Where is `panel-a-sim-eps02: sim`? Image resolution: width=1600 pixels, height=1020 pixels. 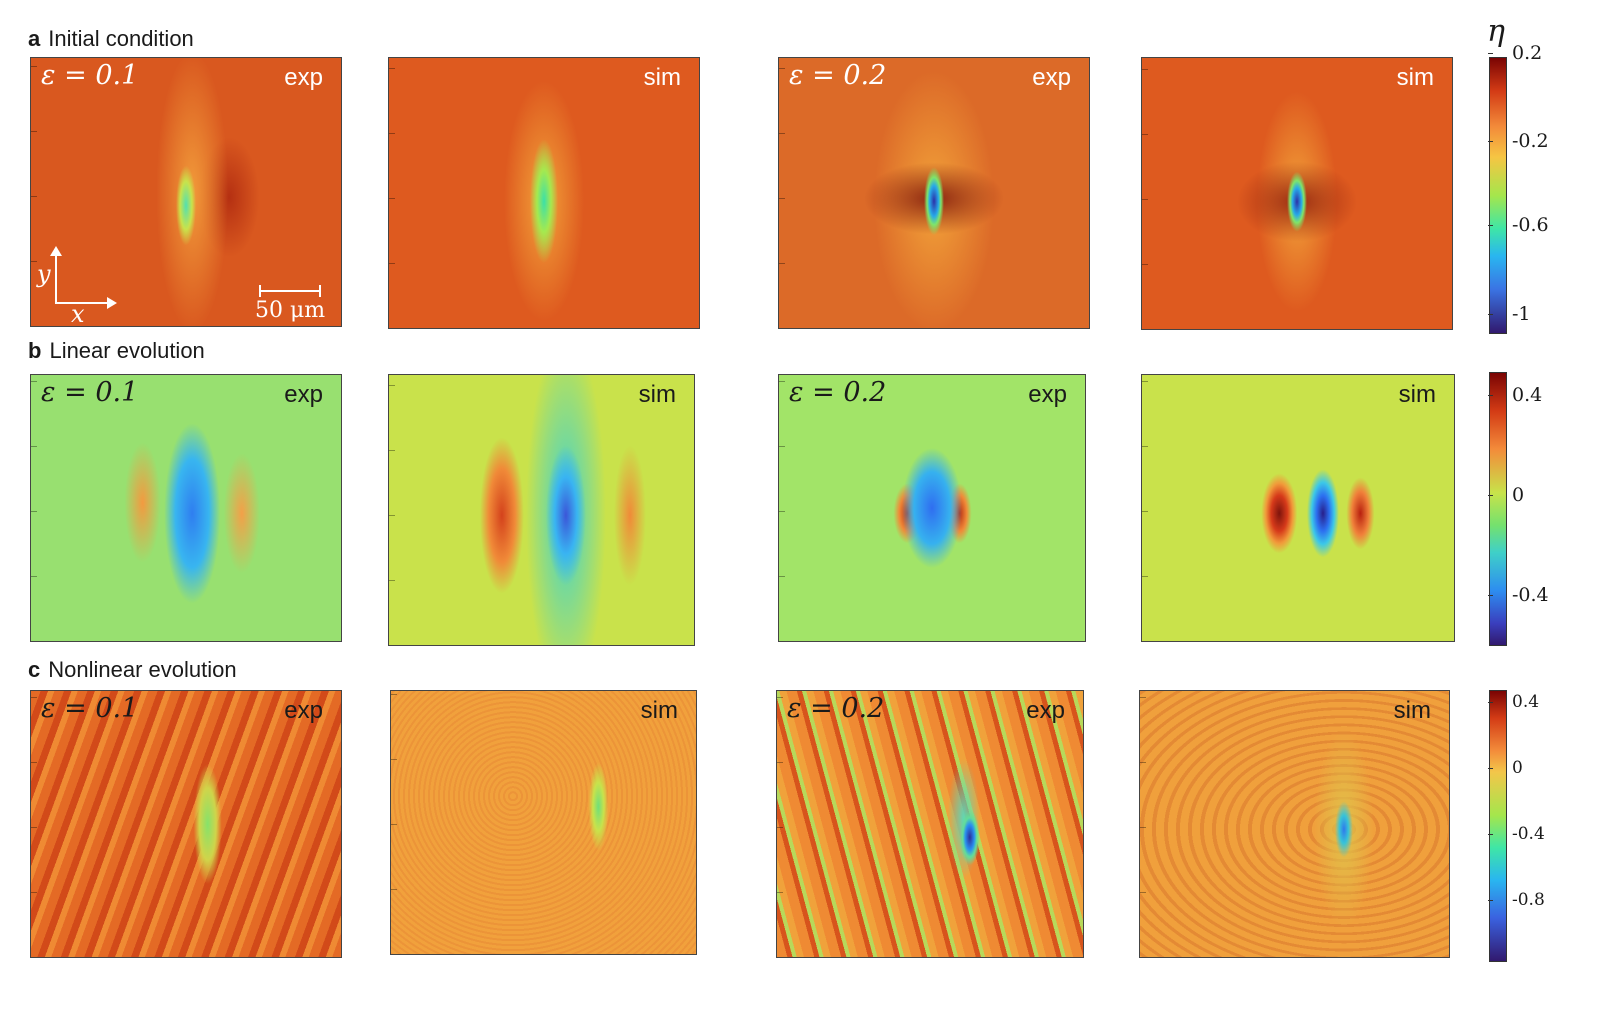 panel-a-sim-eps02: sim is located at coordinates (1297, 193).